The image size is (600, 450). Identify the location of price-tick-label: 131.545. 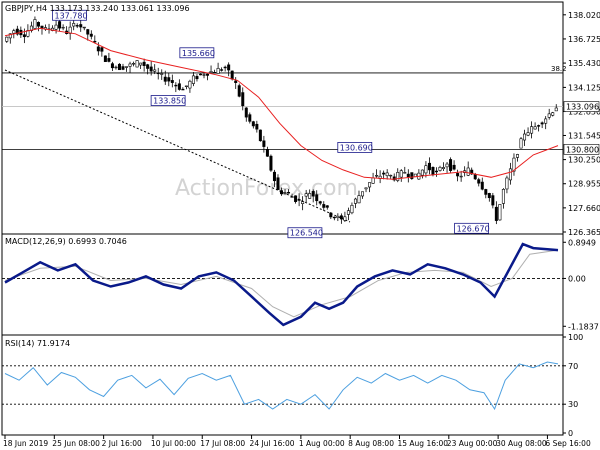
(584, 135).